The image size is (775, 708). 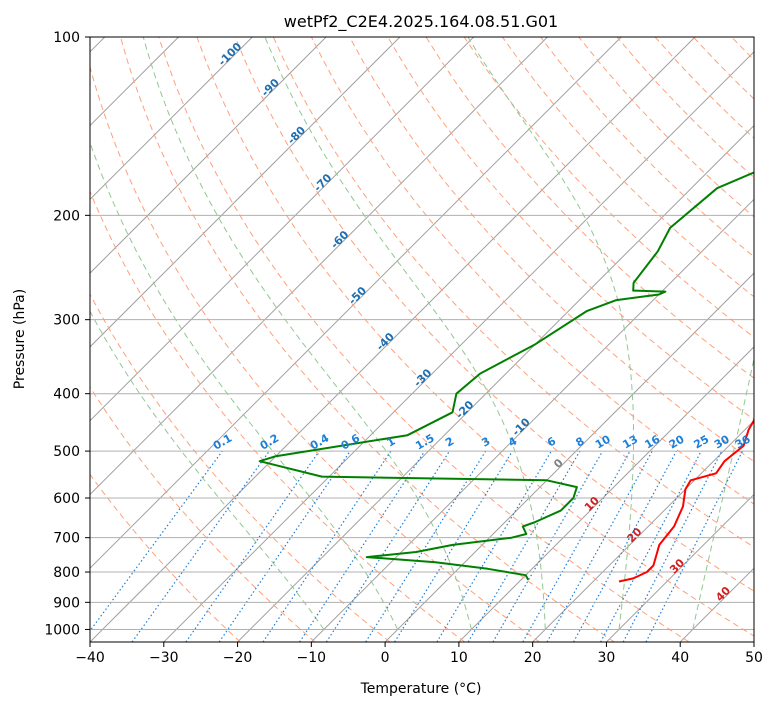 What do you see at coordinates (677, 441) in the screenshot?
I see `mixing-ratio-label: 20` at bounding box center [677, 441].